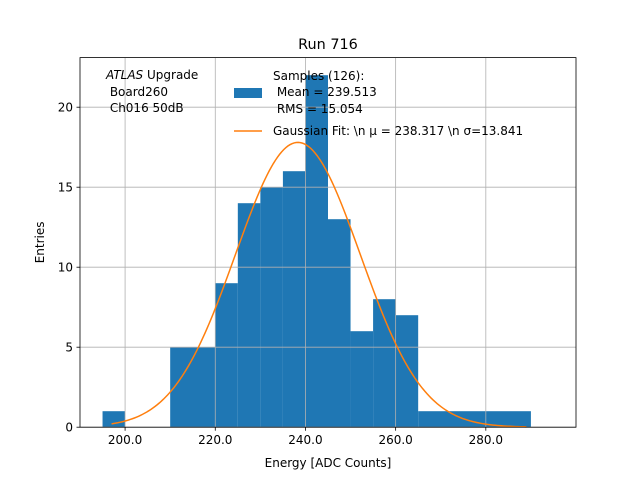  Describe the element at coordinates (65, 268) in the screenshot. I see `y-tick-label-2: 10` at that location.